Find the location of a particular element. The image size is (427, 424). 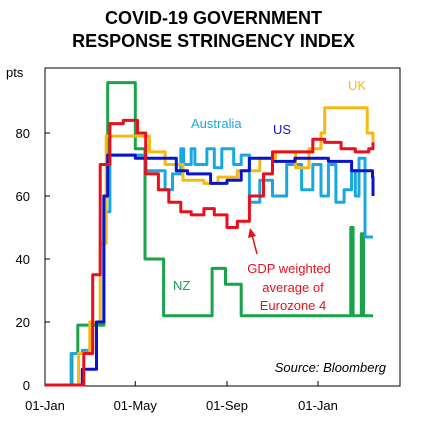

chart-title-line-2: RESPONSE STRINGENCY INDEX is located at coordinates (213, 41).